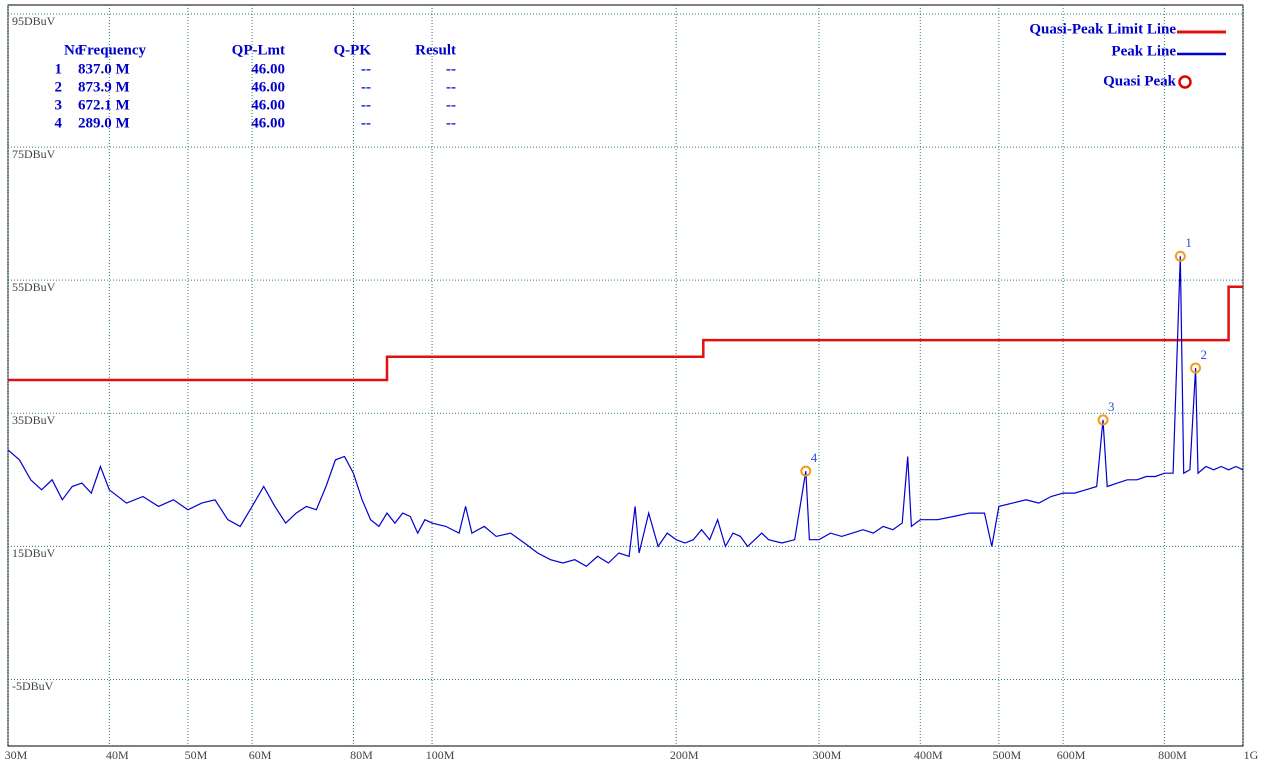 This screenshot has width=1273, height=764. I want to click on x-tick-label: 600M, so click(1071, 755).